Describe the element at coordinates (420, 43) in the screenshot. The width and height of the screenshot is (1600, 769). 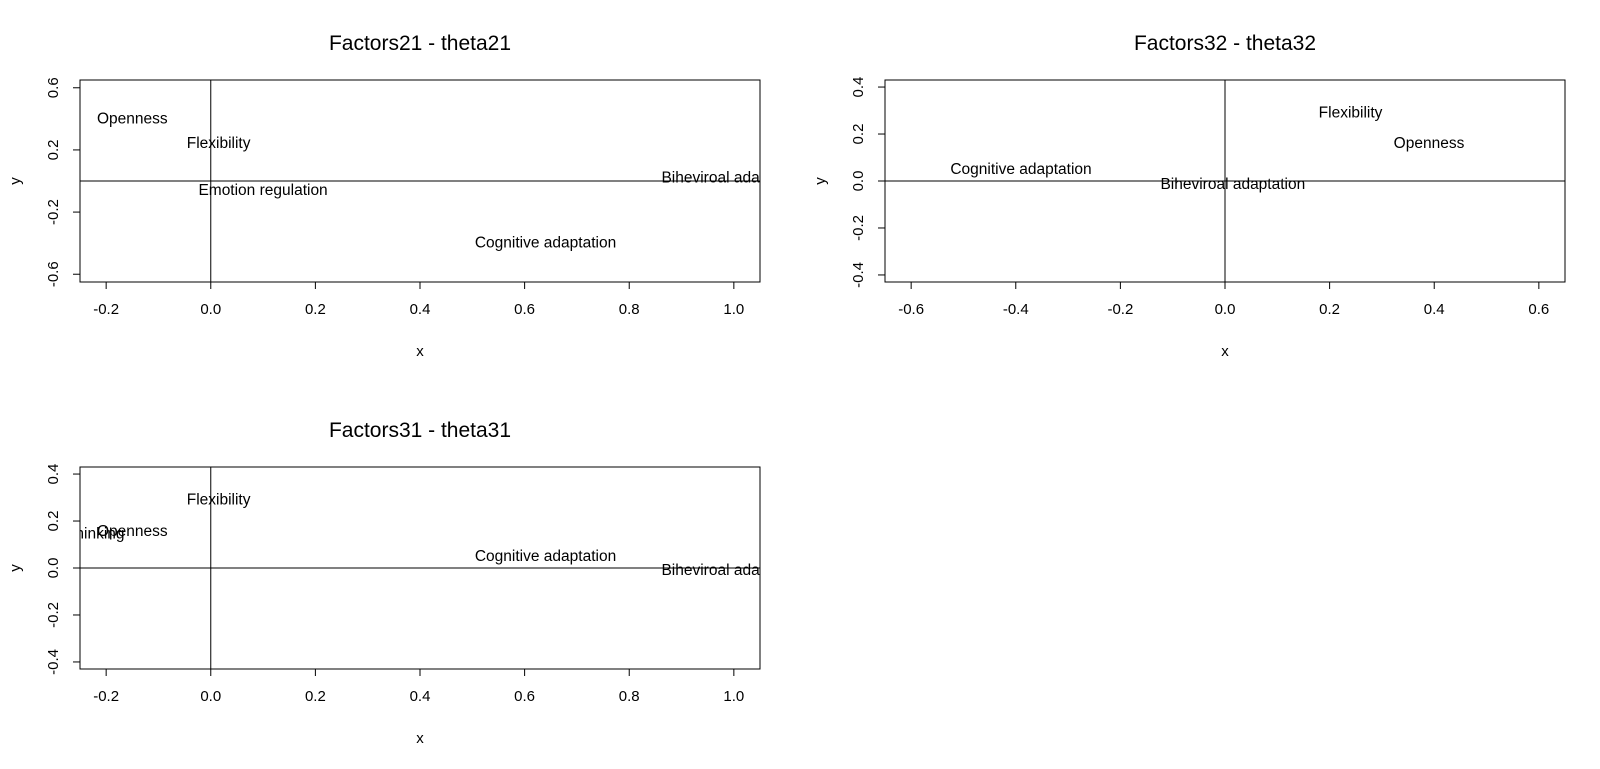
I see `chart-title: Factors21 - theta21` at that location.